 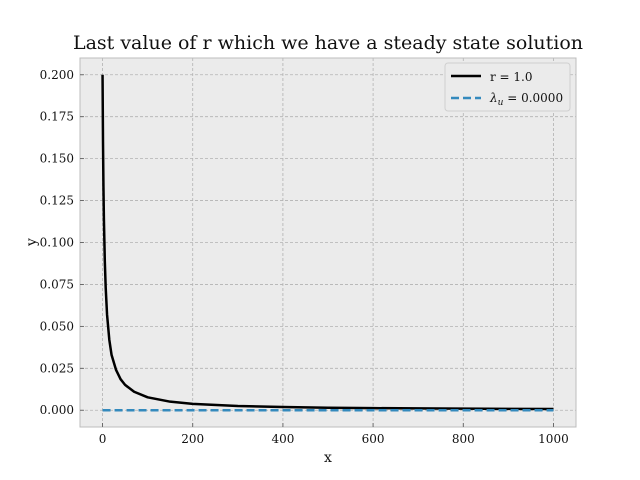 What do you see at coordinates (493, 98) in the screenshot?
I see `legend-label-series-2-symbol: λ` at bounding box center [493, 98].